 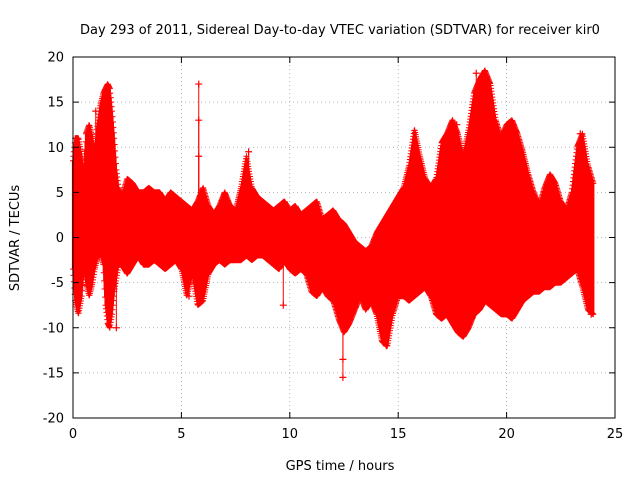 What do you see at coordinates (53, 373) in the screenshot?
I see `y-tick-label: -15` at bounding box center [53, 373].